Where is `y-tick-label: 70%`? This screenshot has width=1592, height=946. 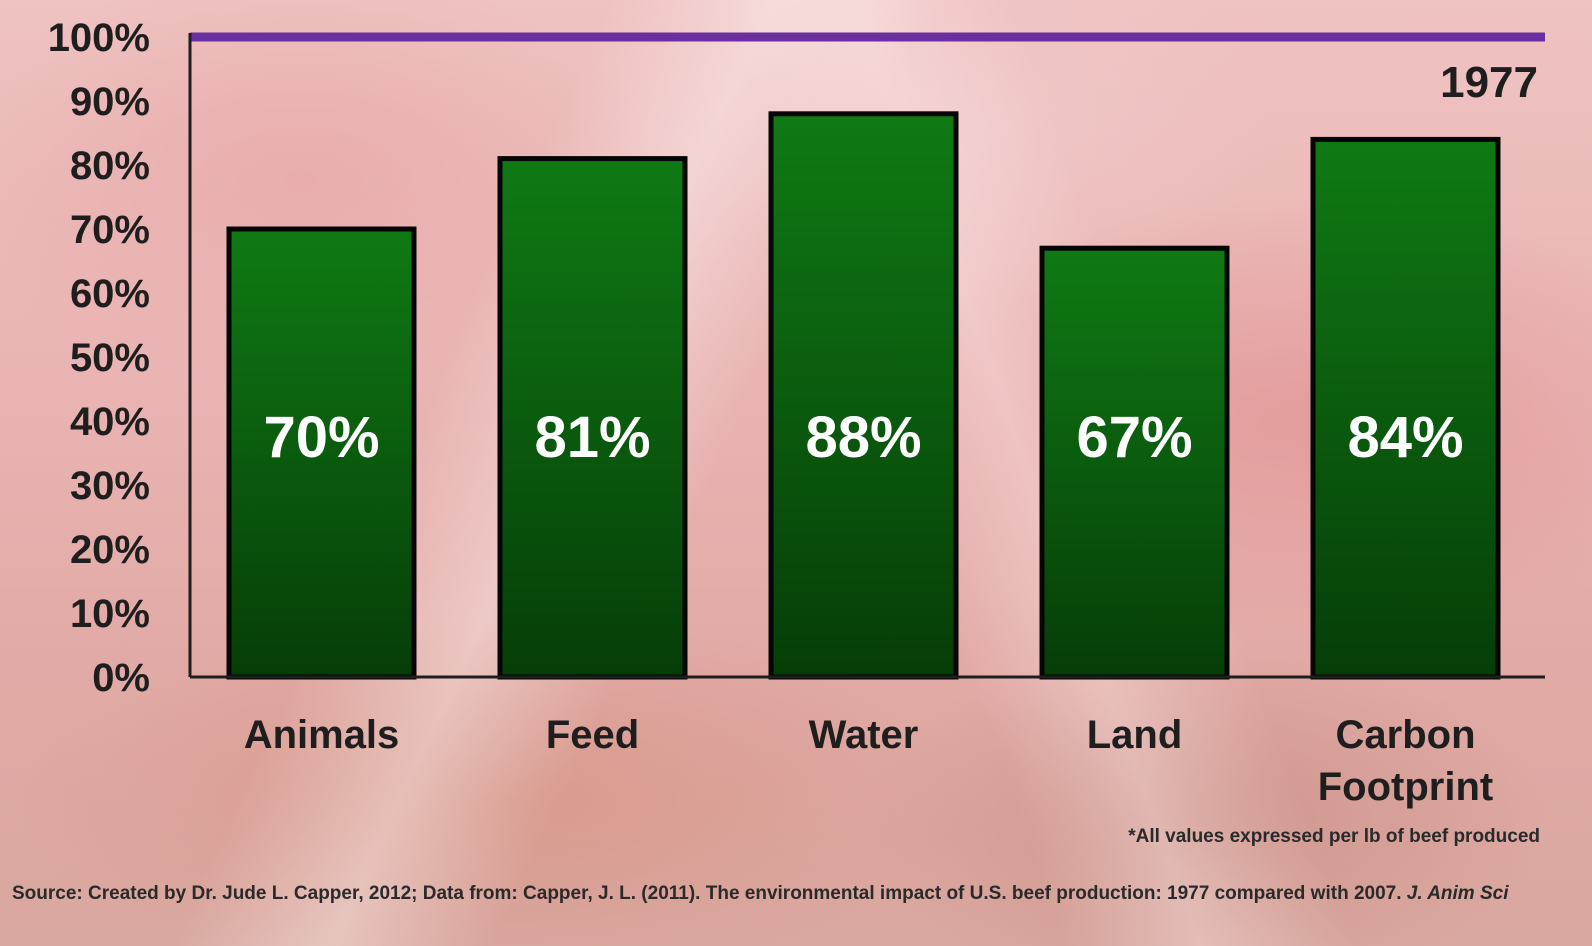
y-tick-label: 70% is located at coordinates (110, 230).